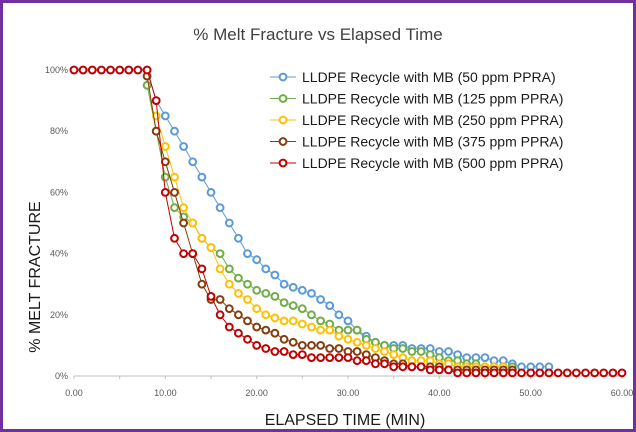 This screenshot has width=636, height=432. What do you see at coordinates (432, 99) in the screenshot?
I see `legend-label: LLDPE Recycle with MB (125 ppm PPRA)` at bounding box center [432, 99].